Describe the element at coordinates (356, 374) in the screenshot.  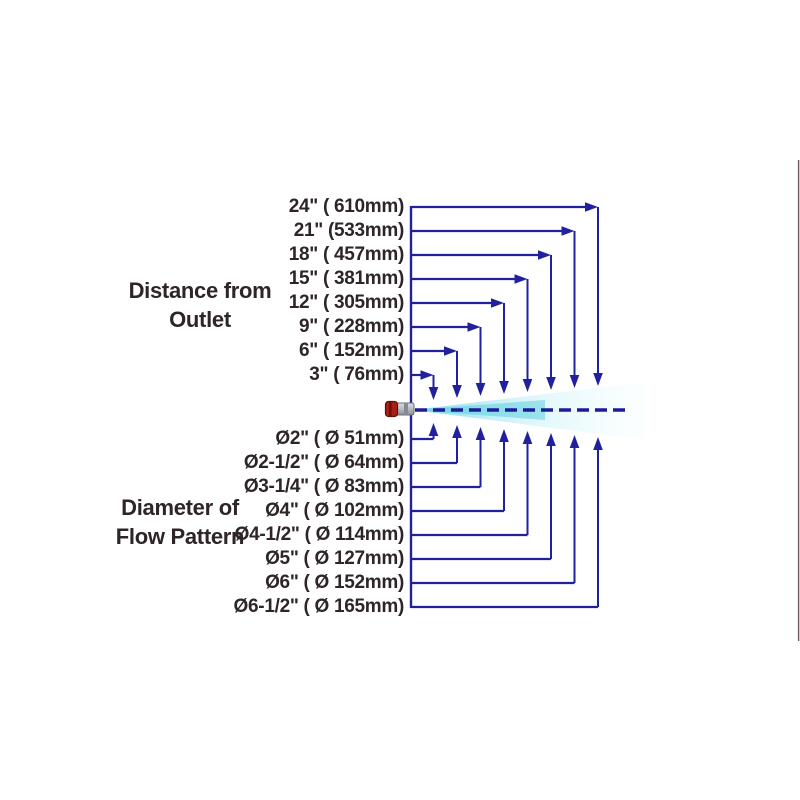
I see `distance-label-3in: 3" ( 76mm)` at that location.